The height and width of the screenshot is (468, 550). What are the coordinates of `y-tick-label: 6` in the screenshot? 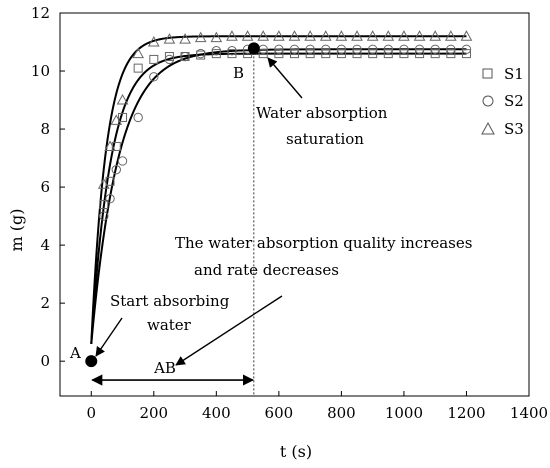 It's located at (45, 187).